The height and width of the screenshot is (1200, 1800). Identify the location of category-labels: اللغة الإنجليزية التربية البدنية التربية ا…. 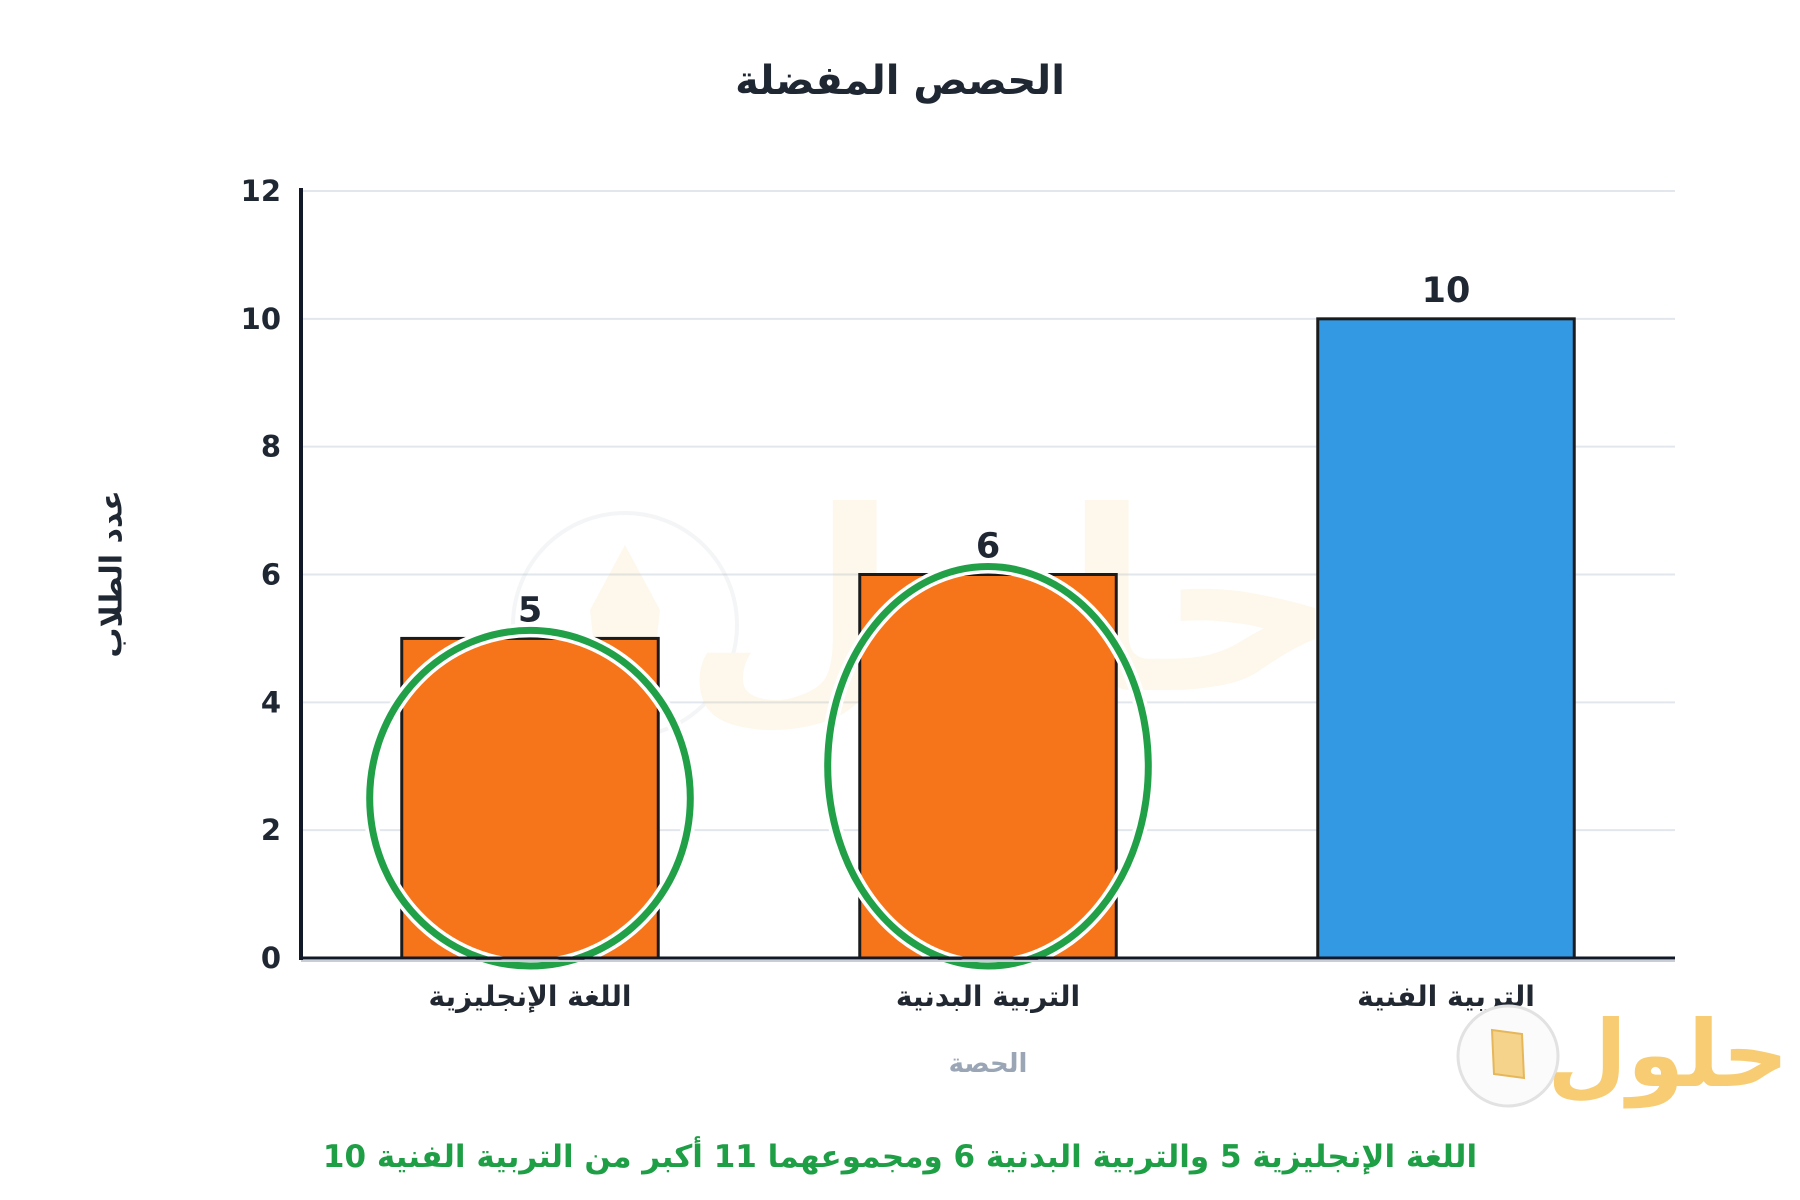
(982, 996).